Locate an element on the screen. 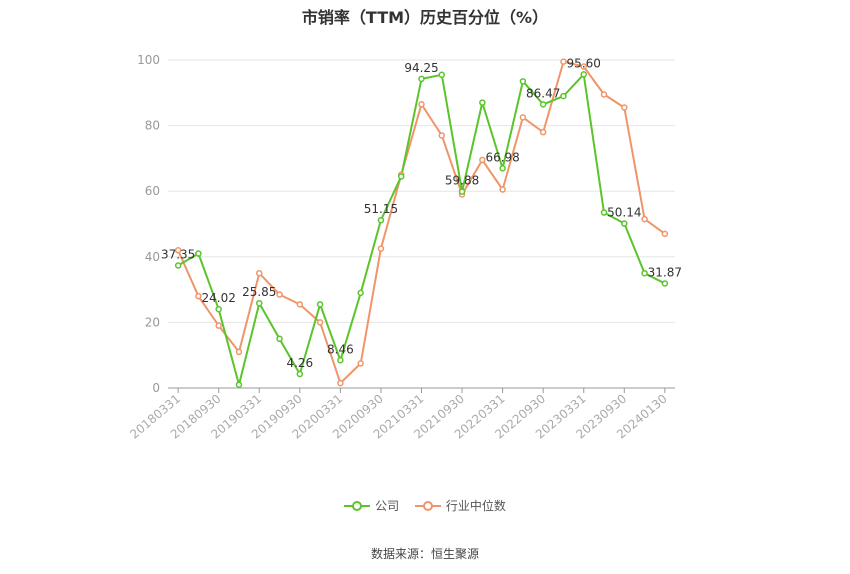  data-label: 4.26 is located at coordinates (299, 363).